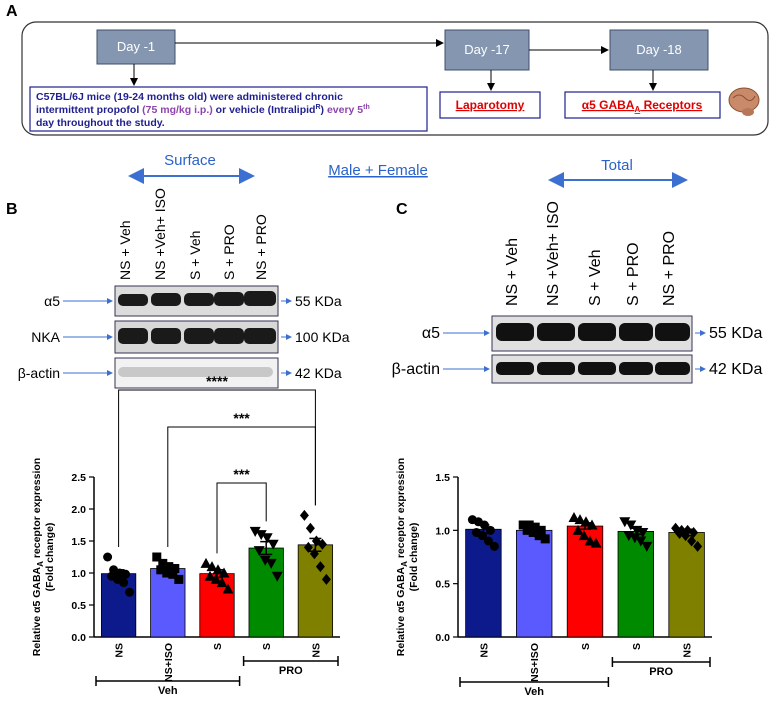  What do you see at coordinates (78, 510) in the screenshot?
I see `y-tick-label: 2.0` at bounding box center [78, 510].